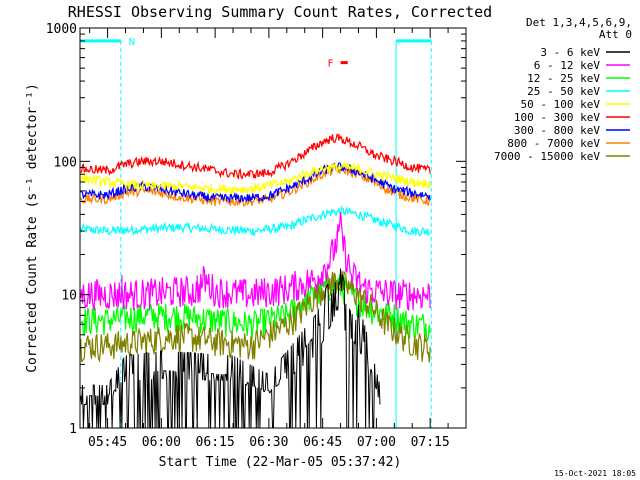 Image resolution: width=640 pixels, height=480 pixels. Describe the element at coordinates (215, 442) in the screenshot. I see `x-tick-label: 06:15` at that location.